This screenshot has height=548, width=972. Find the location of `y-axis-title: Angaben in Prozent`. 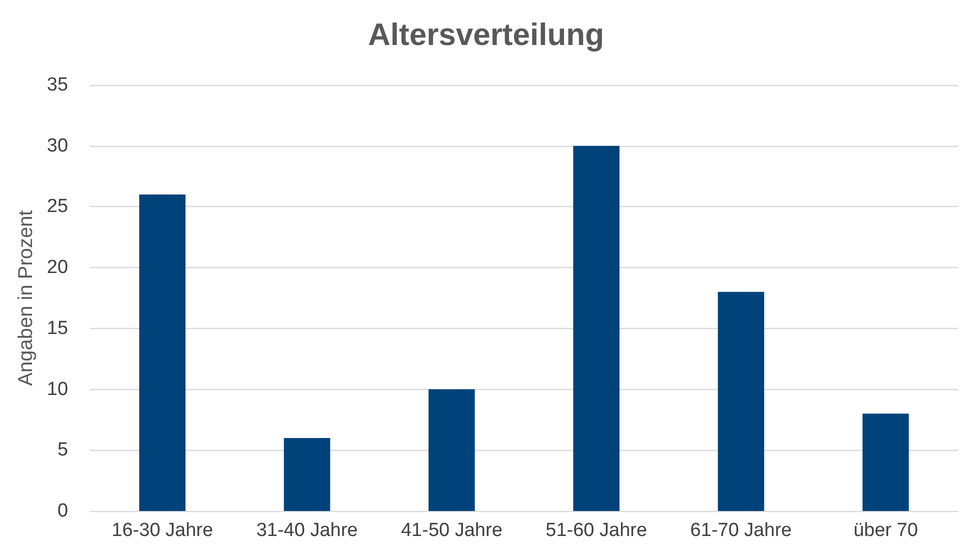

y-axis-title: Angaben in Prozent is located at coordinates (26, 298).